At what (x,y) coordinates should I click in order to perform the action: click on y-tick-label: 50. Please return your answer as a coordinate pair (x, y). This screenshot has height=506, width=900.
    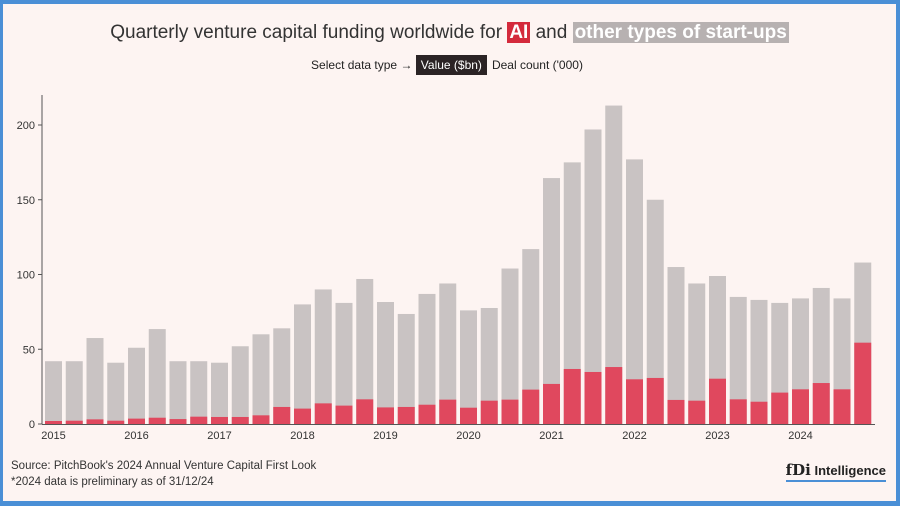
    Looking at the image, I should click on (29, 350).